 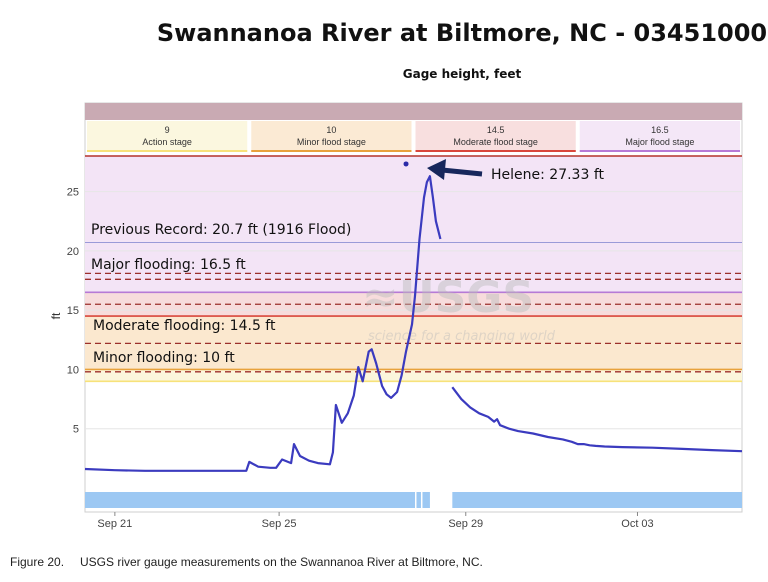 What do you see at coordinates (73, 252) in the screenshot?
I see `y-tick-label: 20` at bounding box center [73, 252].